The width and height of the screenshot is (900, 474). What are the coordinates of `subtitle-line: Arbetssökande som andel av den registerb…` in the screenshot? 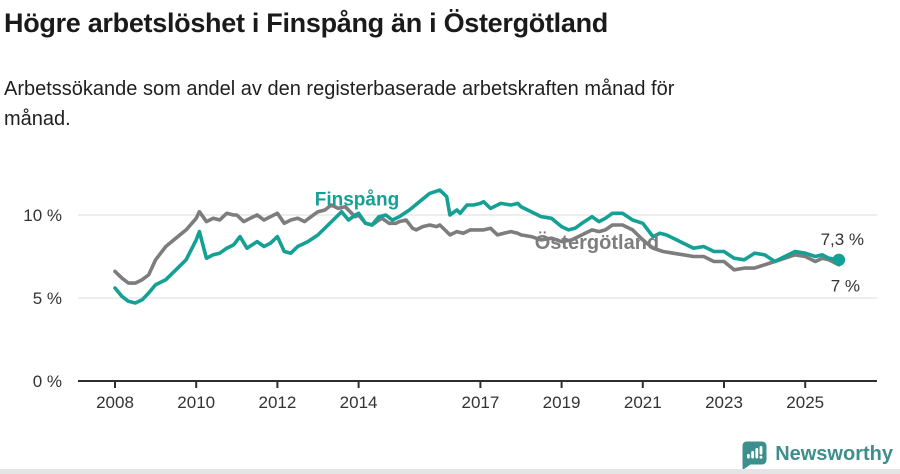 It's located at (339, 89).